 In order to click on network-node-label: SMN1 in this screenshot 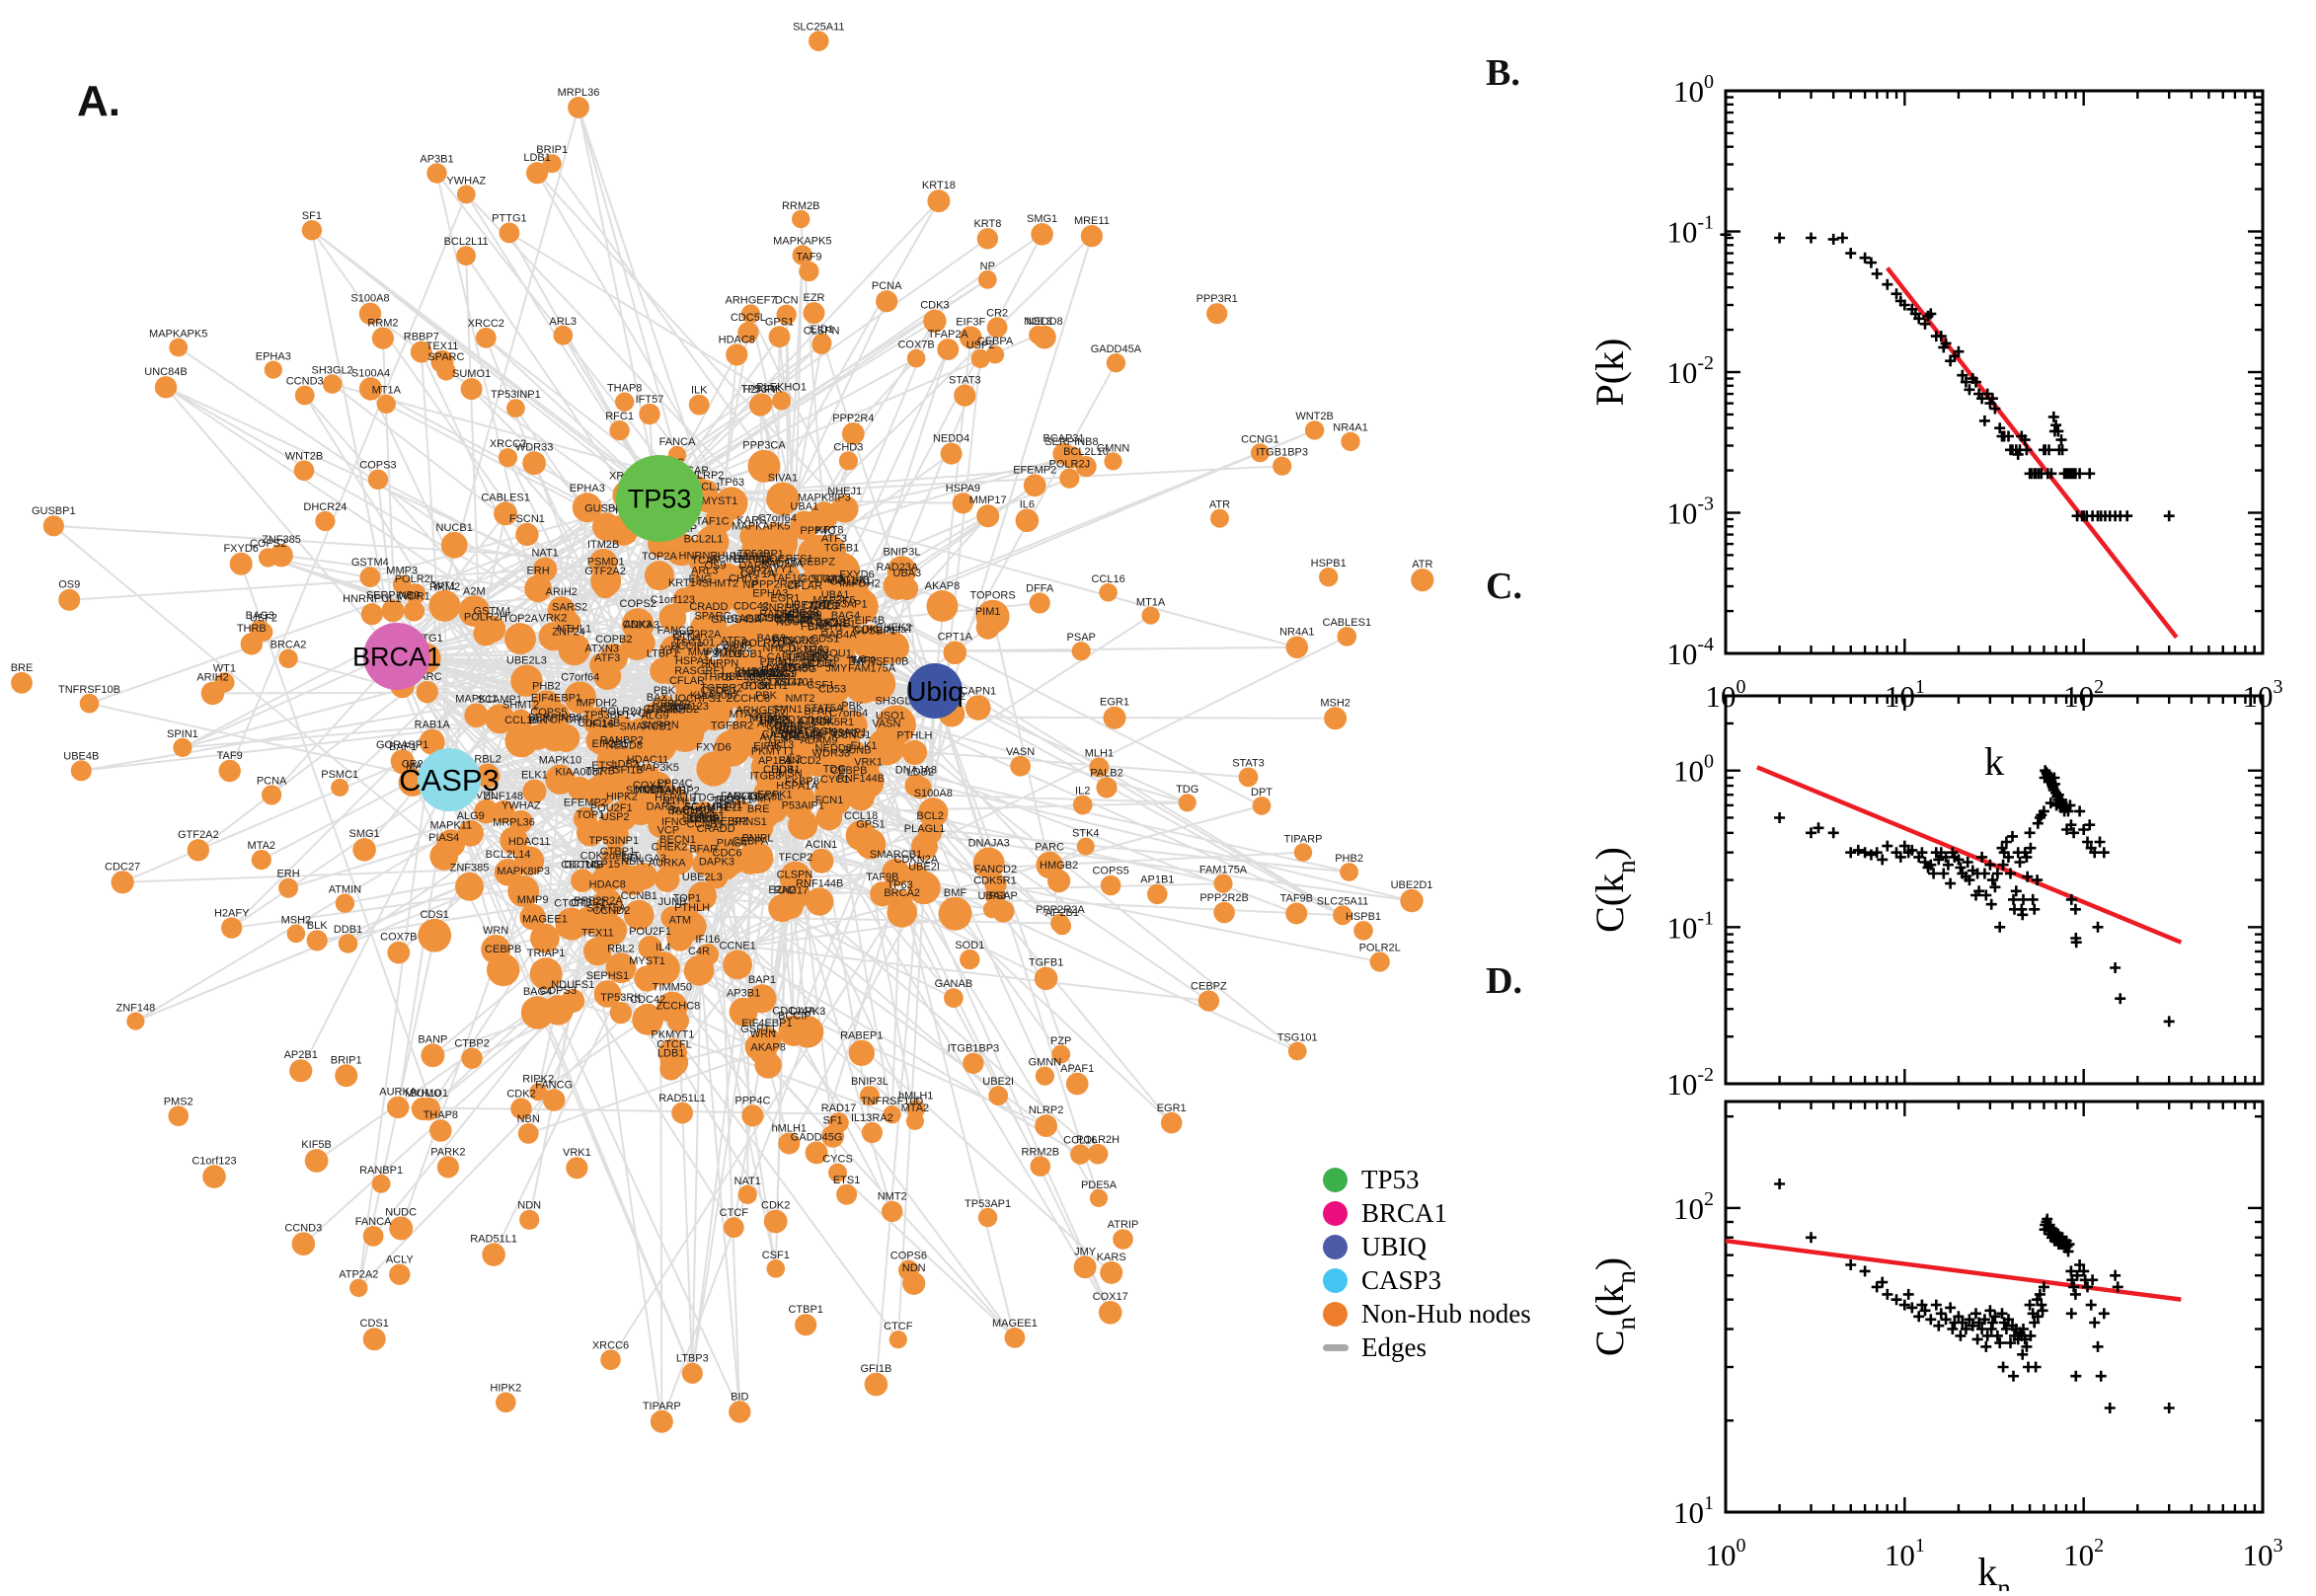, I will do `click(787, 710)`.